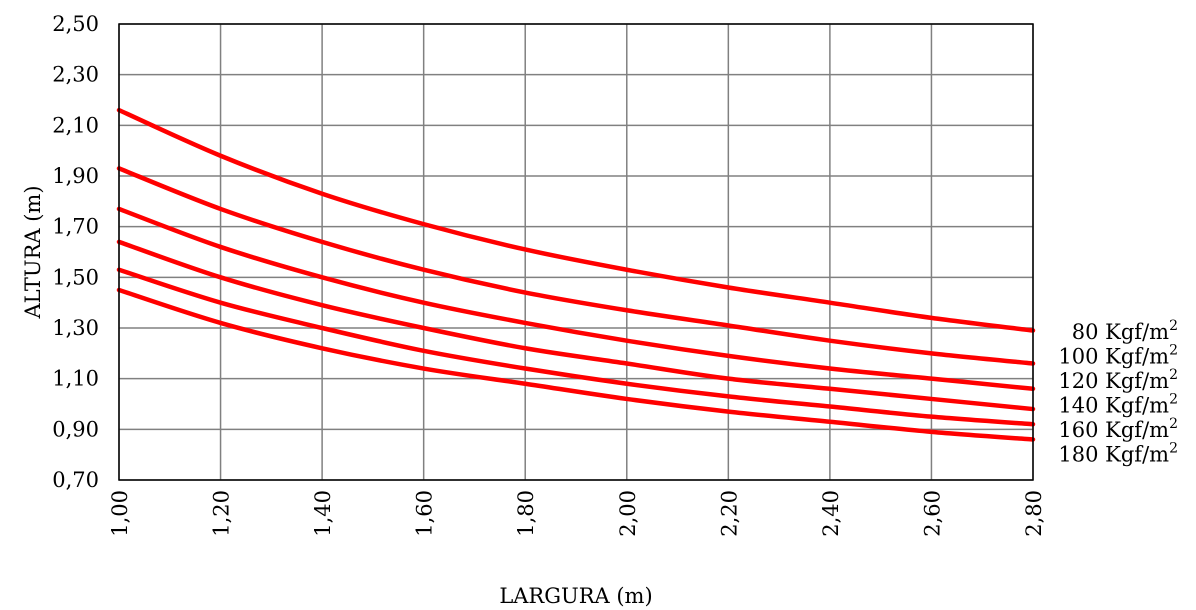  What do you see at coordinates (33, 252) in the screenshot?
I see `y-axis-title: ALTURA (m)` at bounding box center [33, 252].